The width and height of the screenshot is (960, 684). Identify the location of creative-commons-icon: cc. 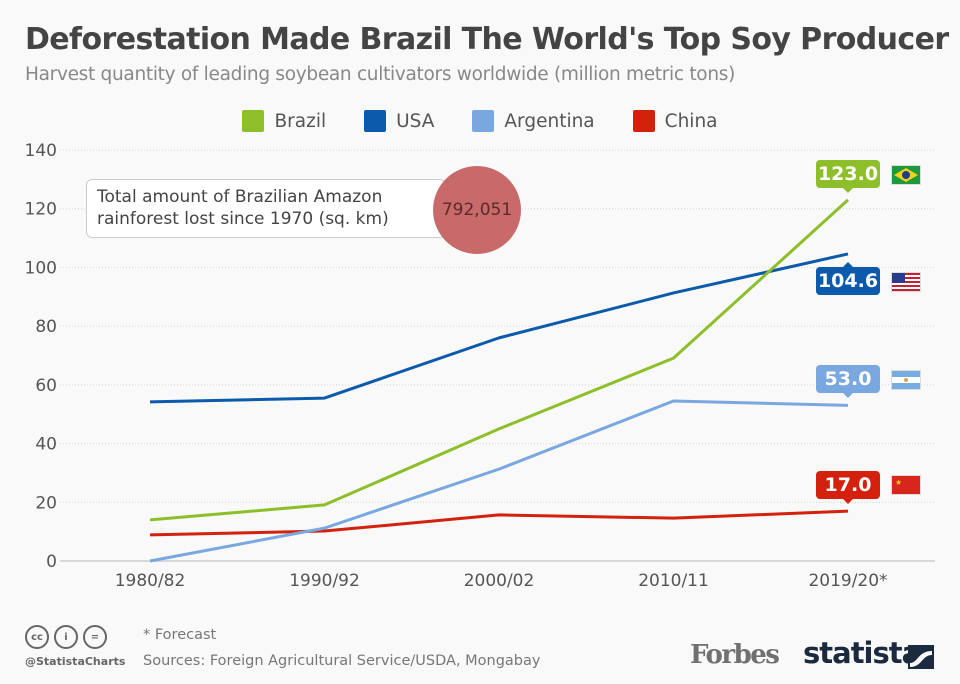
(37, 637).